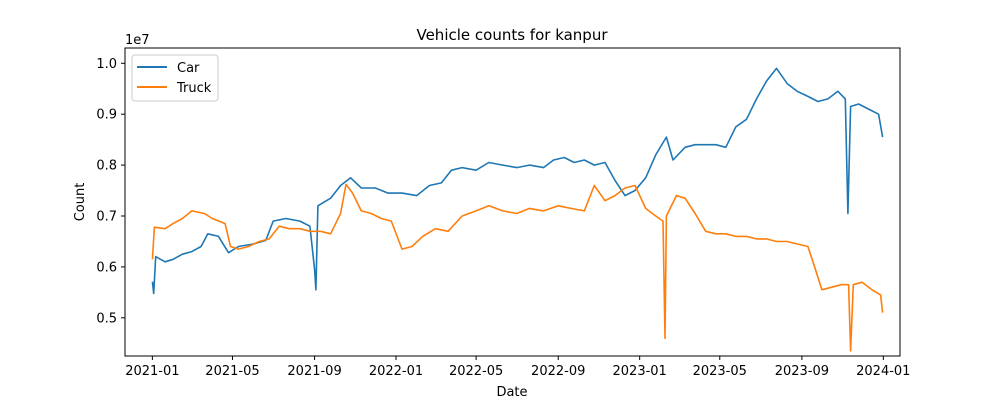 The height and width of the screenshot is (400, 1000). Describe the element at coordinates (188, 68) in the screenshot. I see `legend-label-car: Car` at that location.